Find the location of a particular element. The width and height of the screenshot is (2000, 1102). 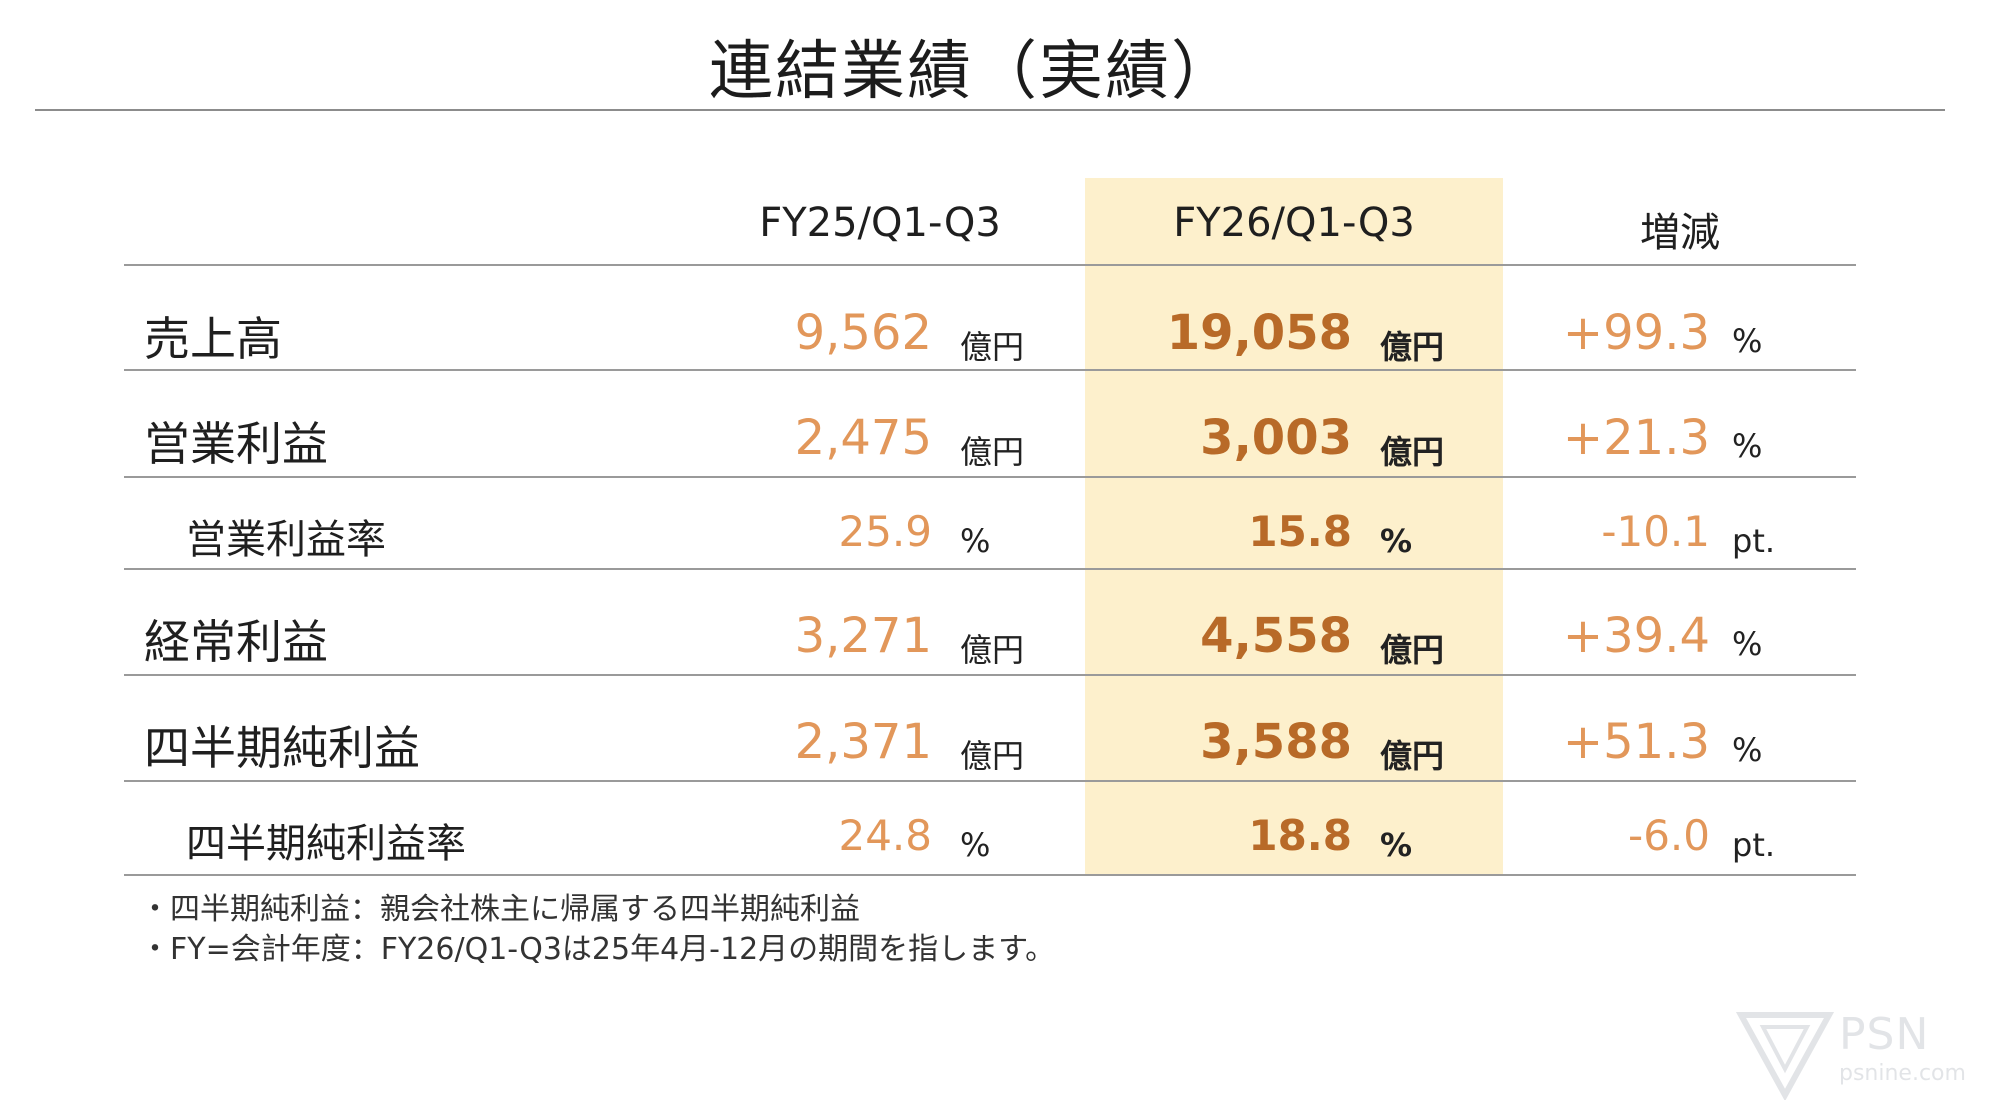

prev-value: 2,371 is located at coordinates (863, 742).